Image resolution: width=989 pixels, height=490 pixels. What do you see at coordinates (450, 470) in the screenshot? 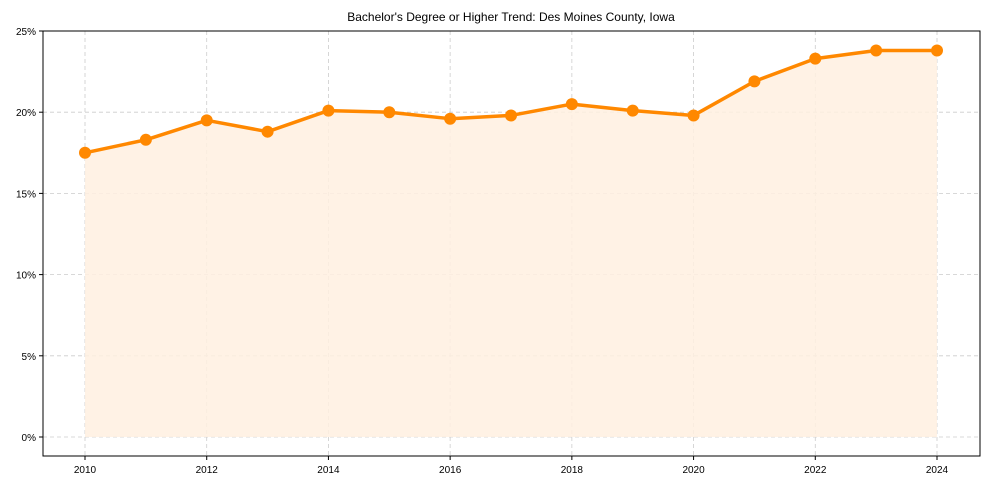
I see `x-tick-label: 2016` at bounding box center [450, 470].